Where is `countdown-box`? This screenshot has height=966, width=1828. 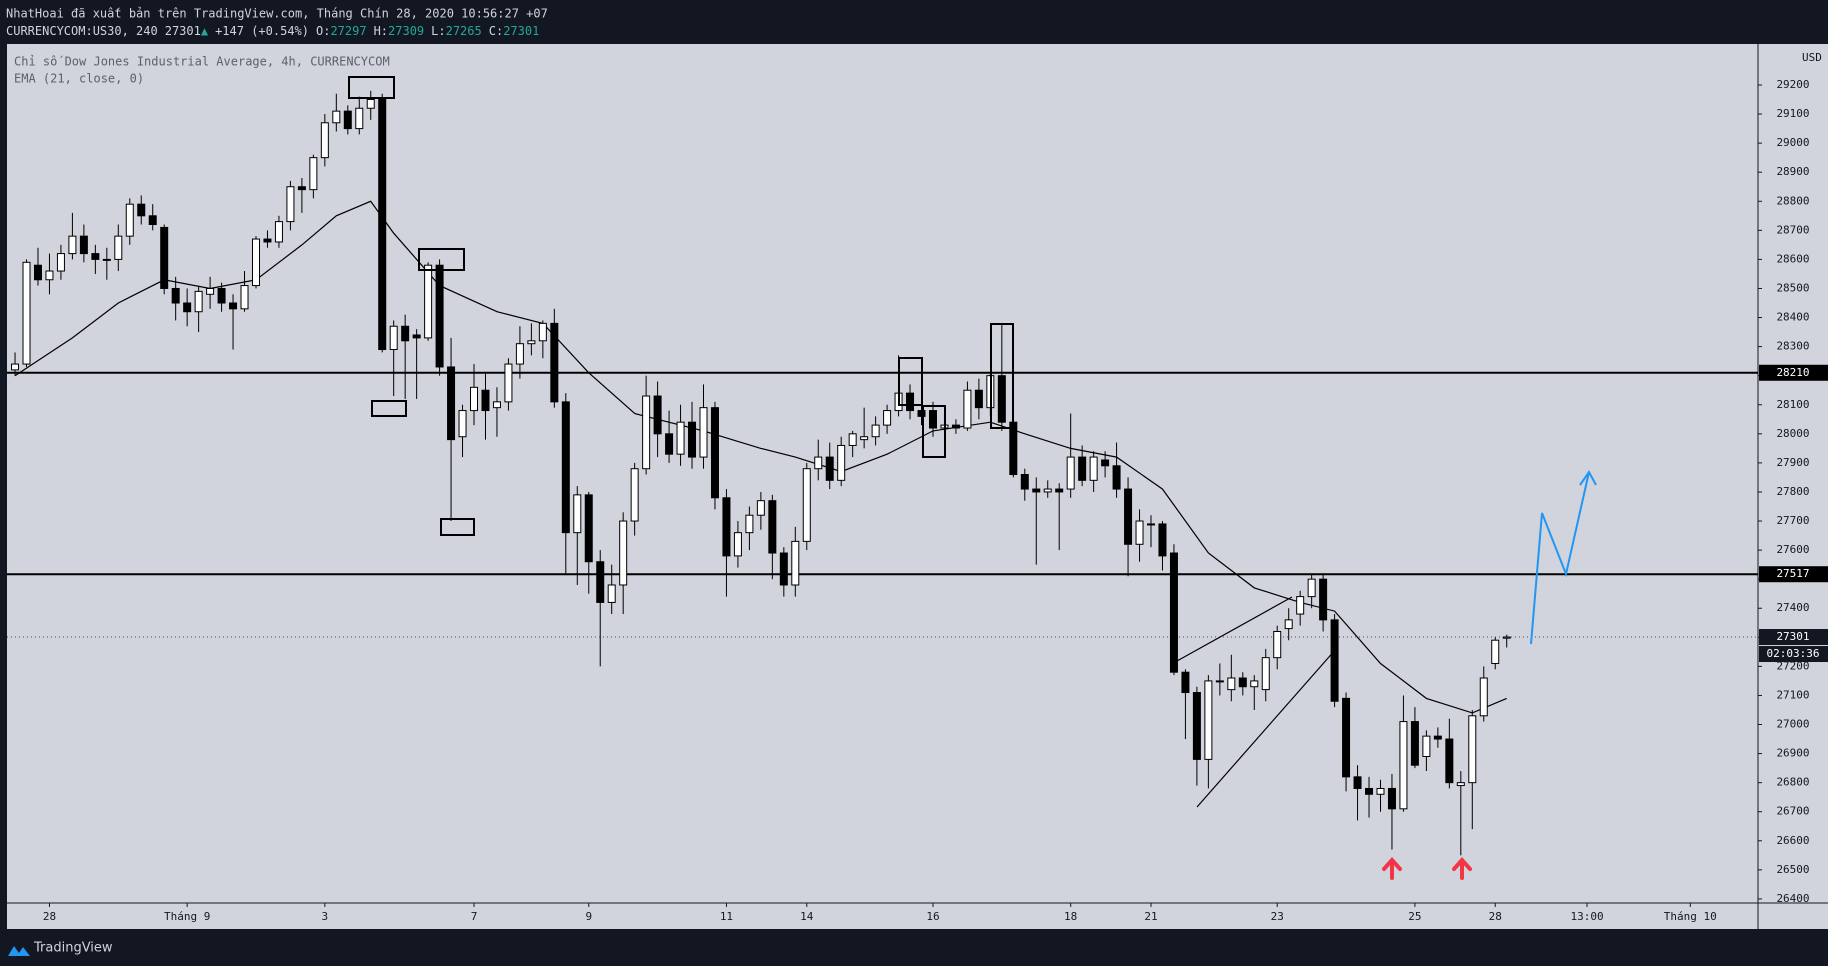
countdown-box is located at coordinates (1793, 654).